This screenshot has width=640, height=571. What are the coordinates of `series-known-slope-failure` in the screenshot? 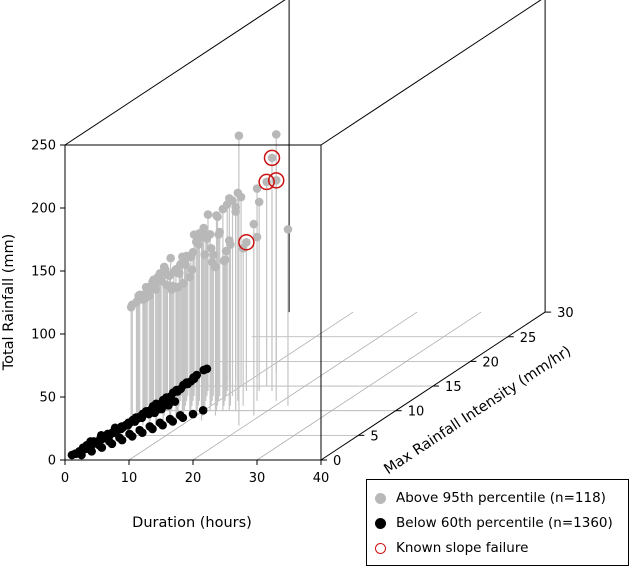 It's located at (261, 200).